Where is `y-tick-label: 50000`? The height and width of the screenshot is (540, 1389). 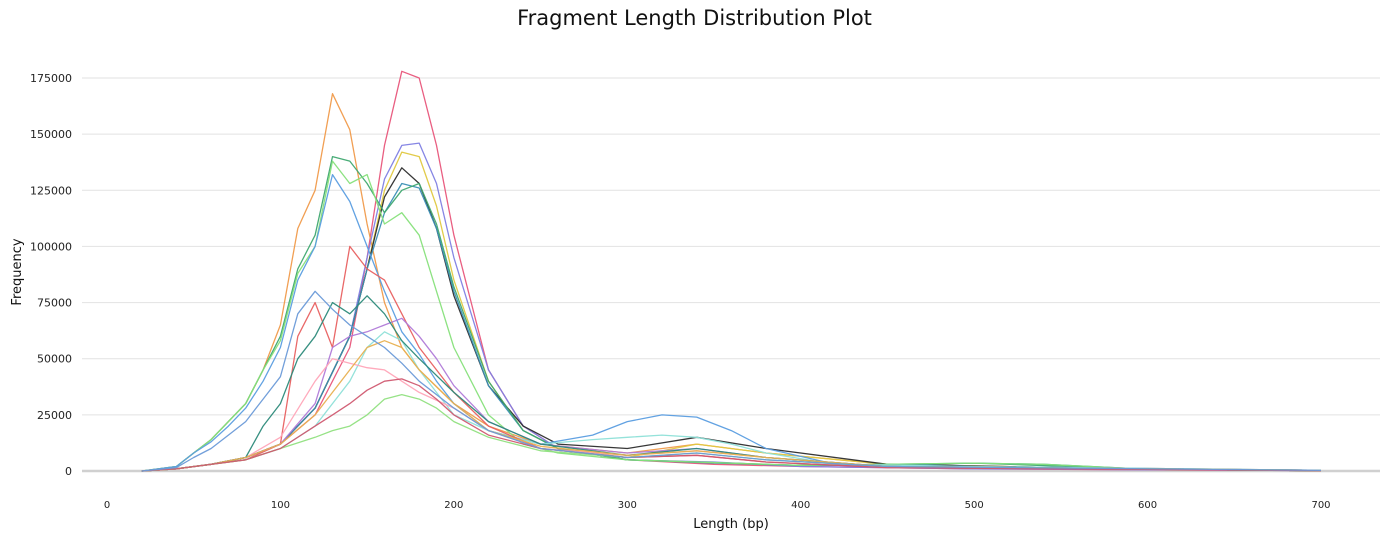 y-tick-label: 50000 is located at coordinates (54, 359).